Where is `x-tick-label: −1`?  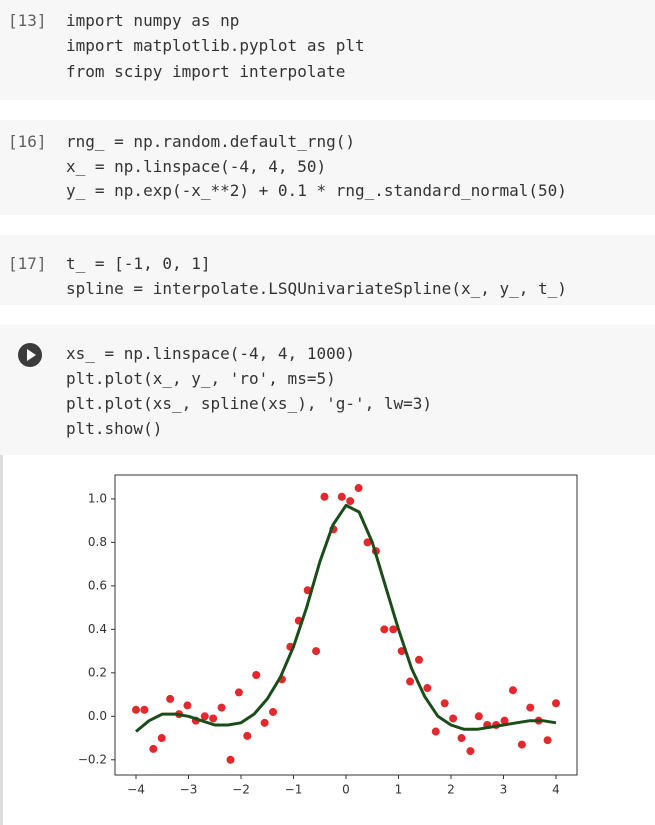 x-tick-label: −1 is located at coordinates (294, 790).